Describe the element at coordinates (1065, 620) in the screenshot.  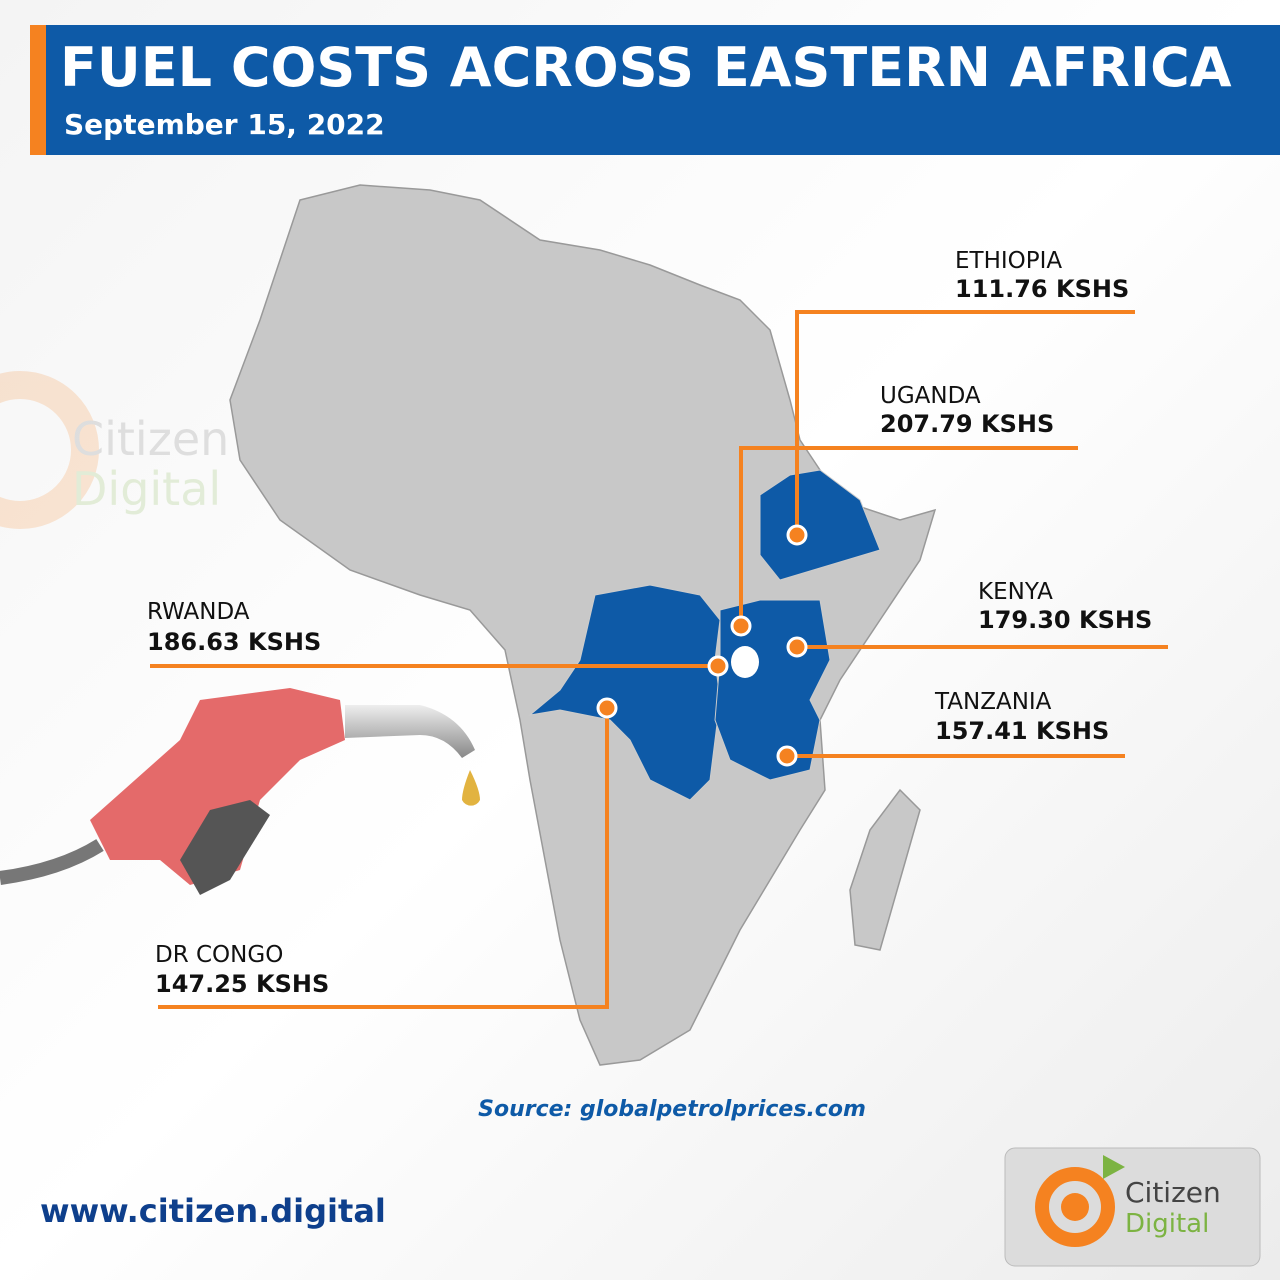
I see `country-price: 179.30 KSHS` at that location.